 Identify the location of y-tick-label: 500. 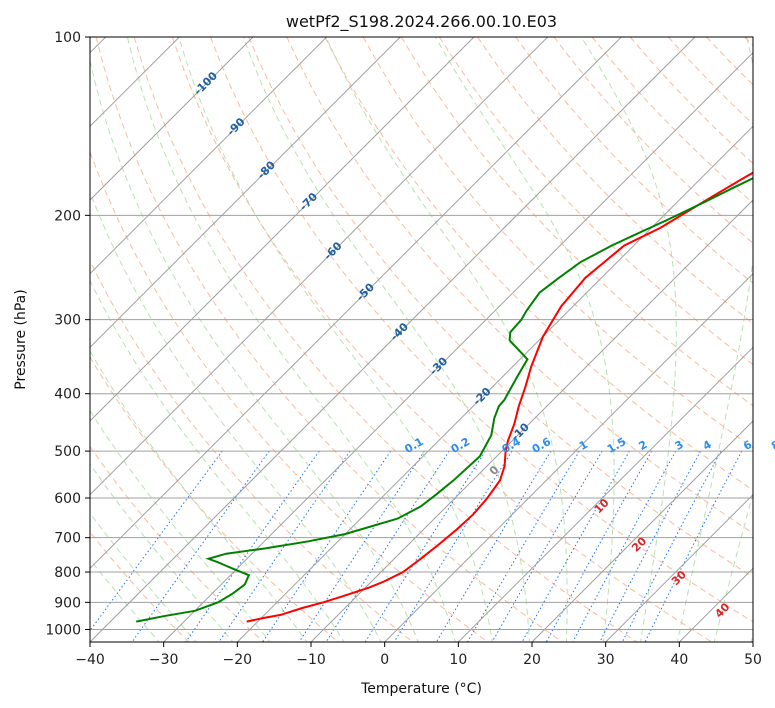
(67, 452).